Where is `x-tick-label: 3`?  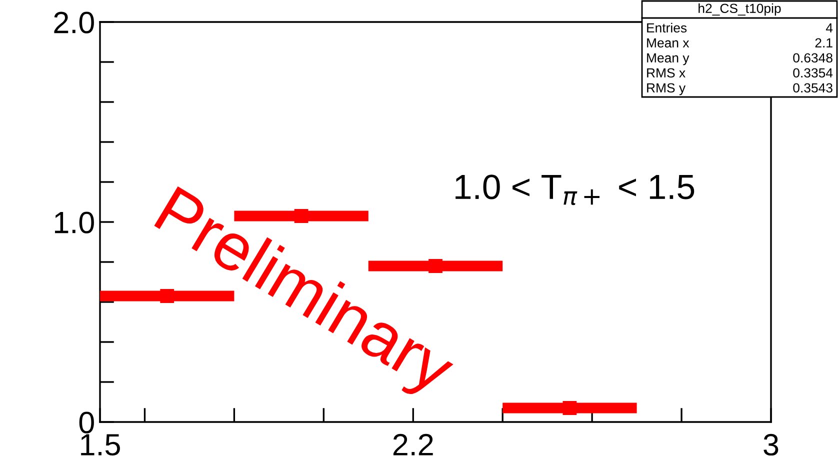 x-tick-label: 3 is located at coordinates (771, 445).